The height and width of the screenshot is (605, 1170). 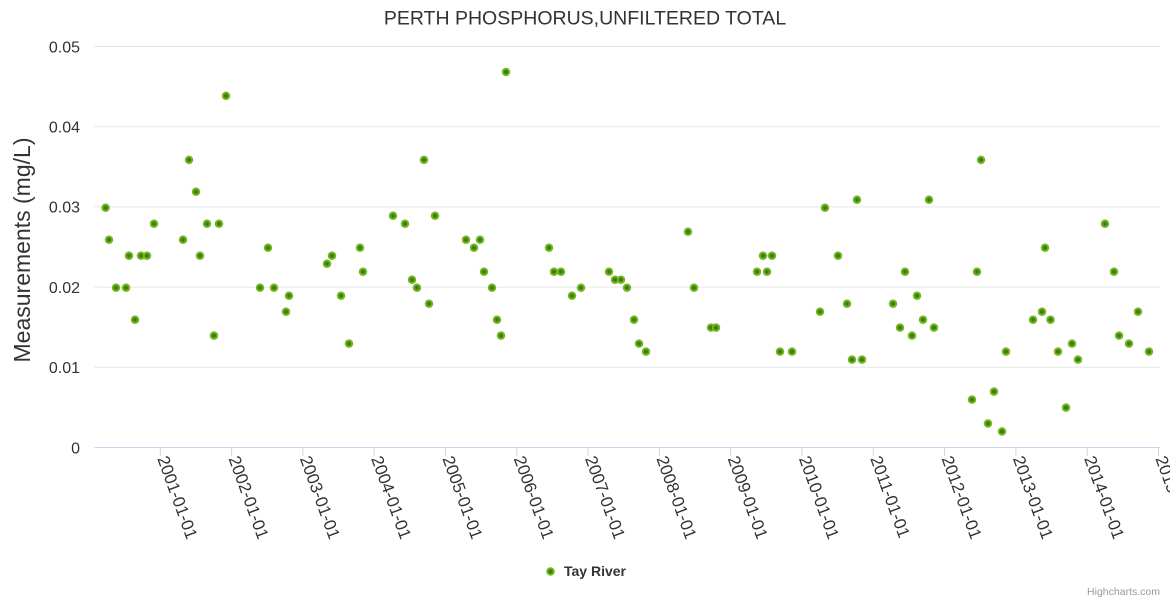 I want to click on svg-text: 0, so click(x=75, y=448).